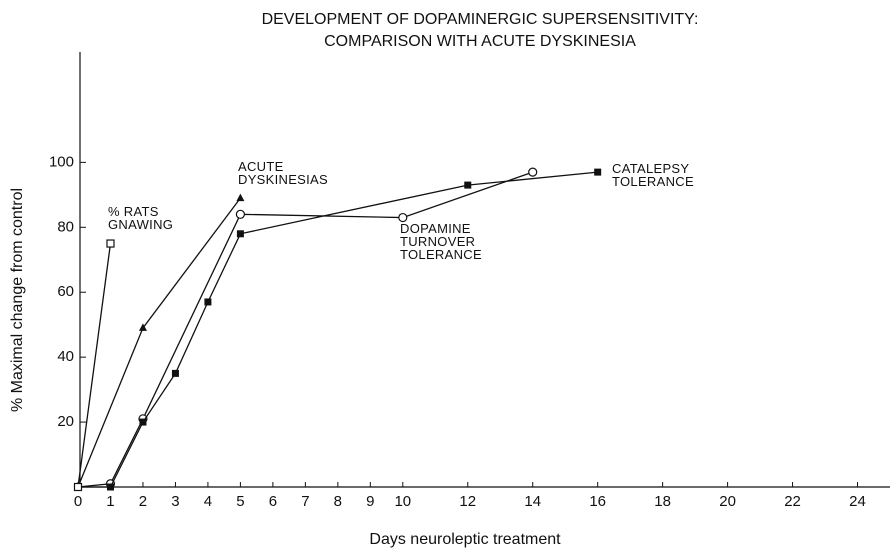 The width and height of the screenshot is (895, 553). What do you see at coordinates (338, 501) in the screenshot?
I see `x-tick-label: 8` at bounding box center [338, 501].